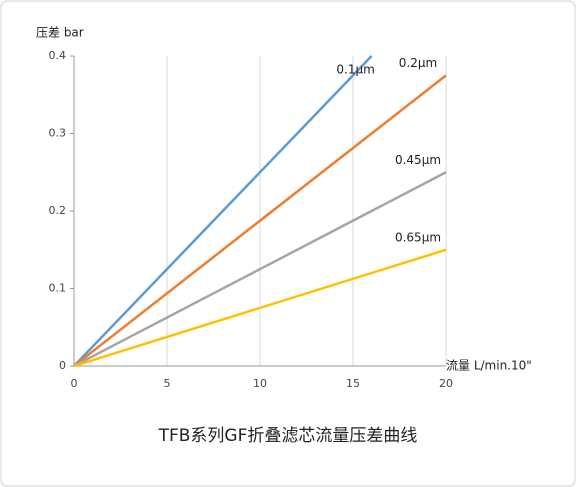 The width and height of the screenshot is (576, 487). I want to click on series-label: 0.65μm, so click(418, 237).